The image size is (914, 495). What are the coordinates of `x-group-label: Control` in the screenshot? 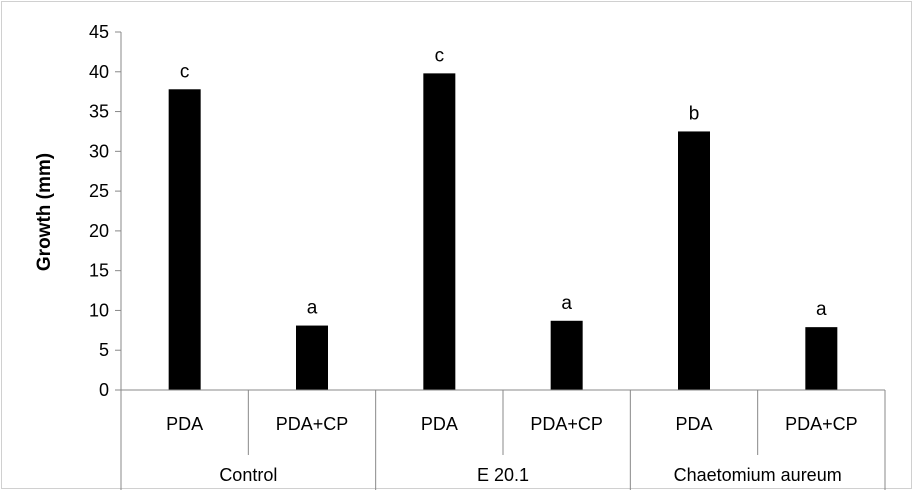 It's located at (248, 475).